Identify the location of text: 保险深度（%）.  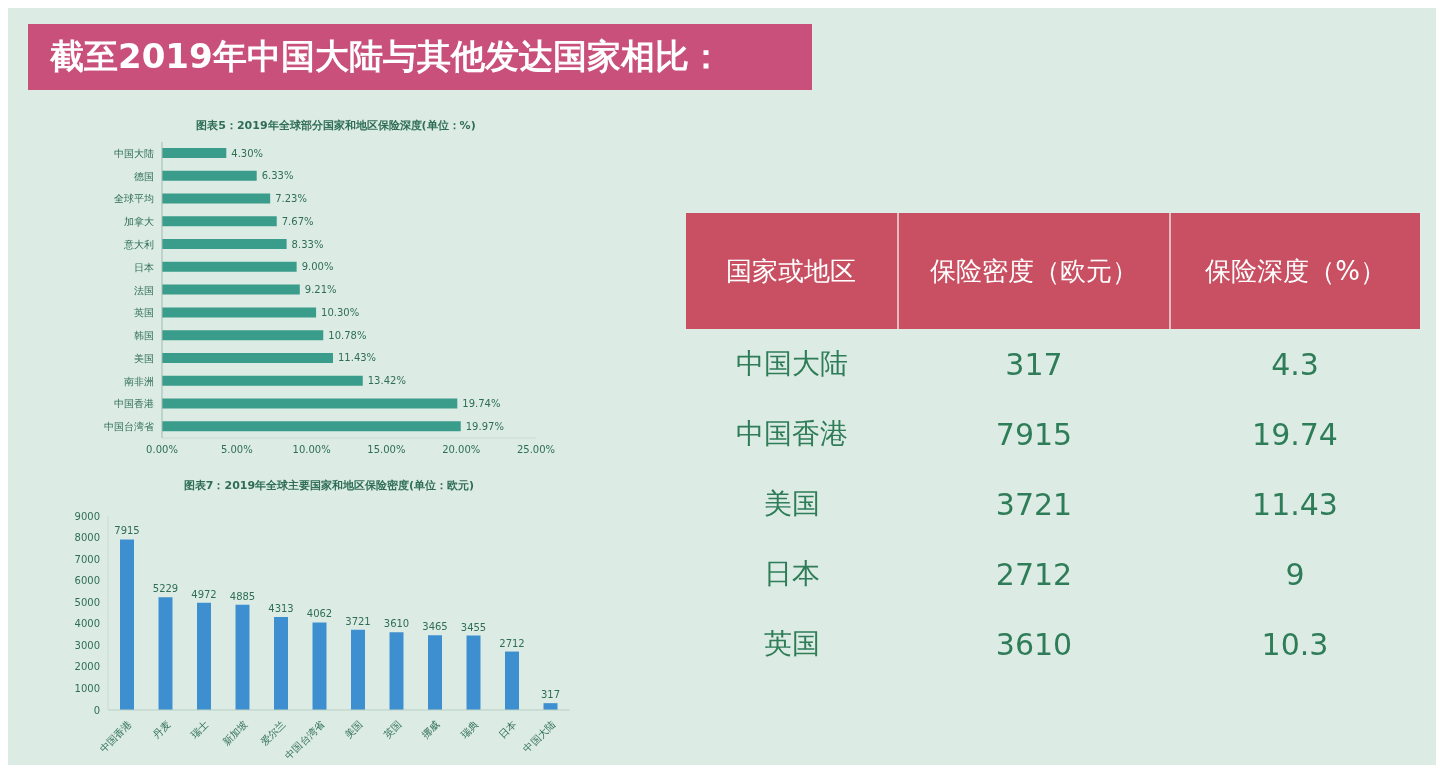
(1294, 271).